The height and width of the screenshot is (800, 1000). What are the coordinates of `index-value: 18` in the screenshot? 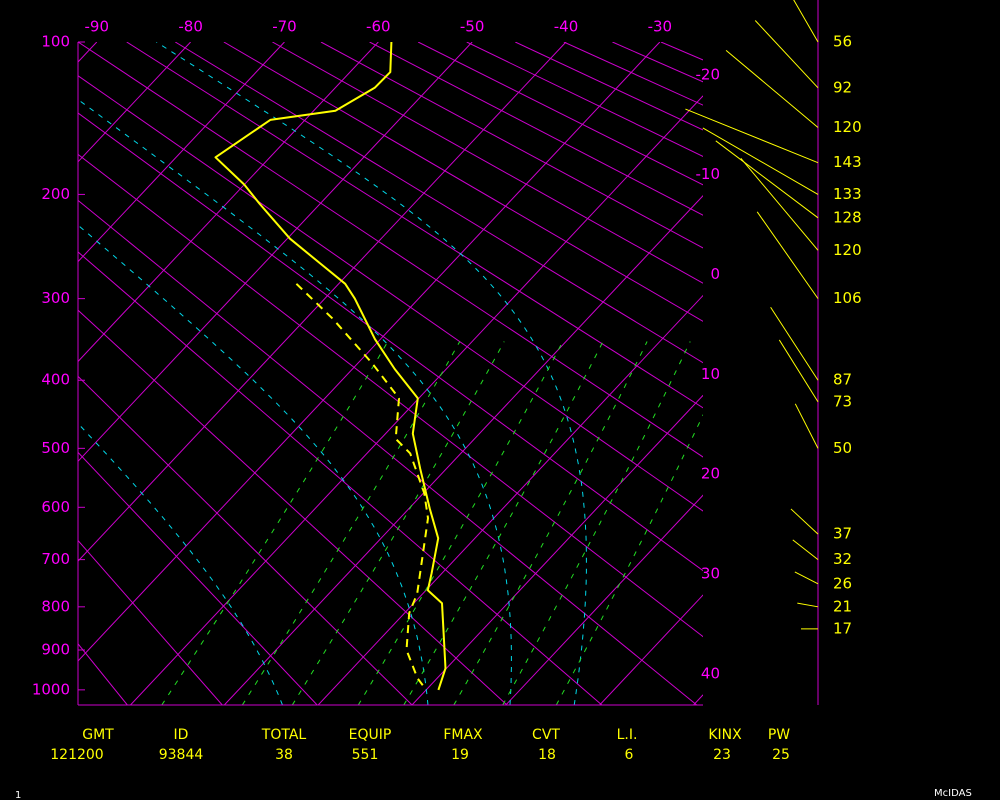 It's located at (547, 755).